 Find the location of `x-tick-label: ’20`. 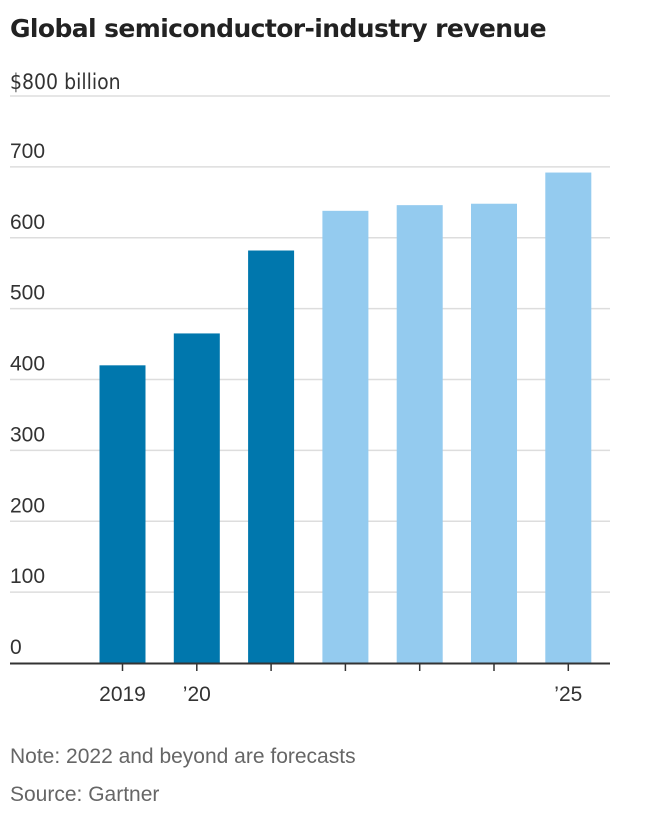

x-tick-label: ’20 is located at coordinates (197, 694).